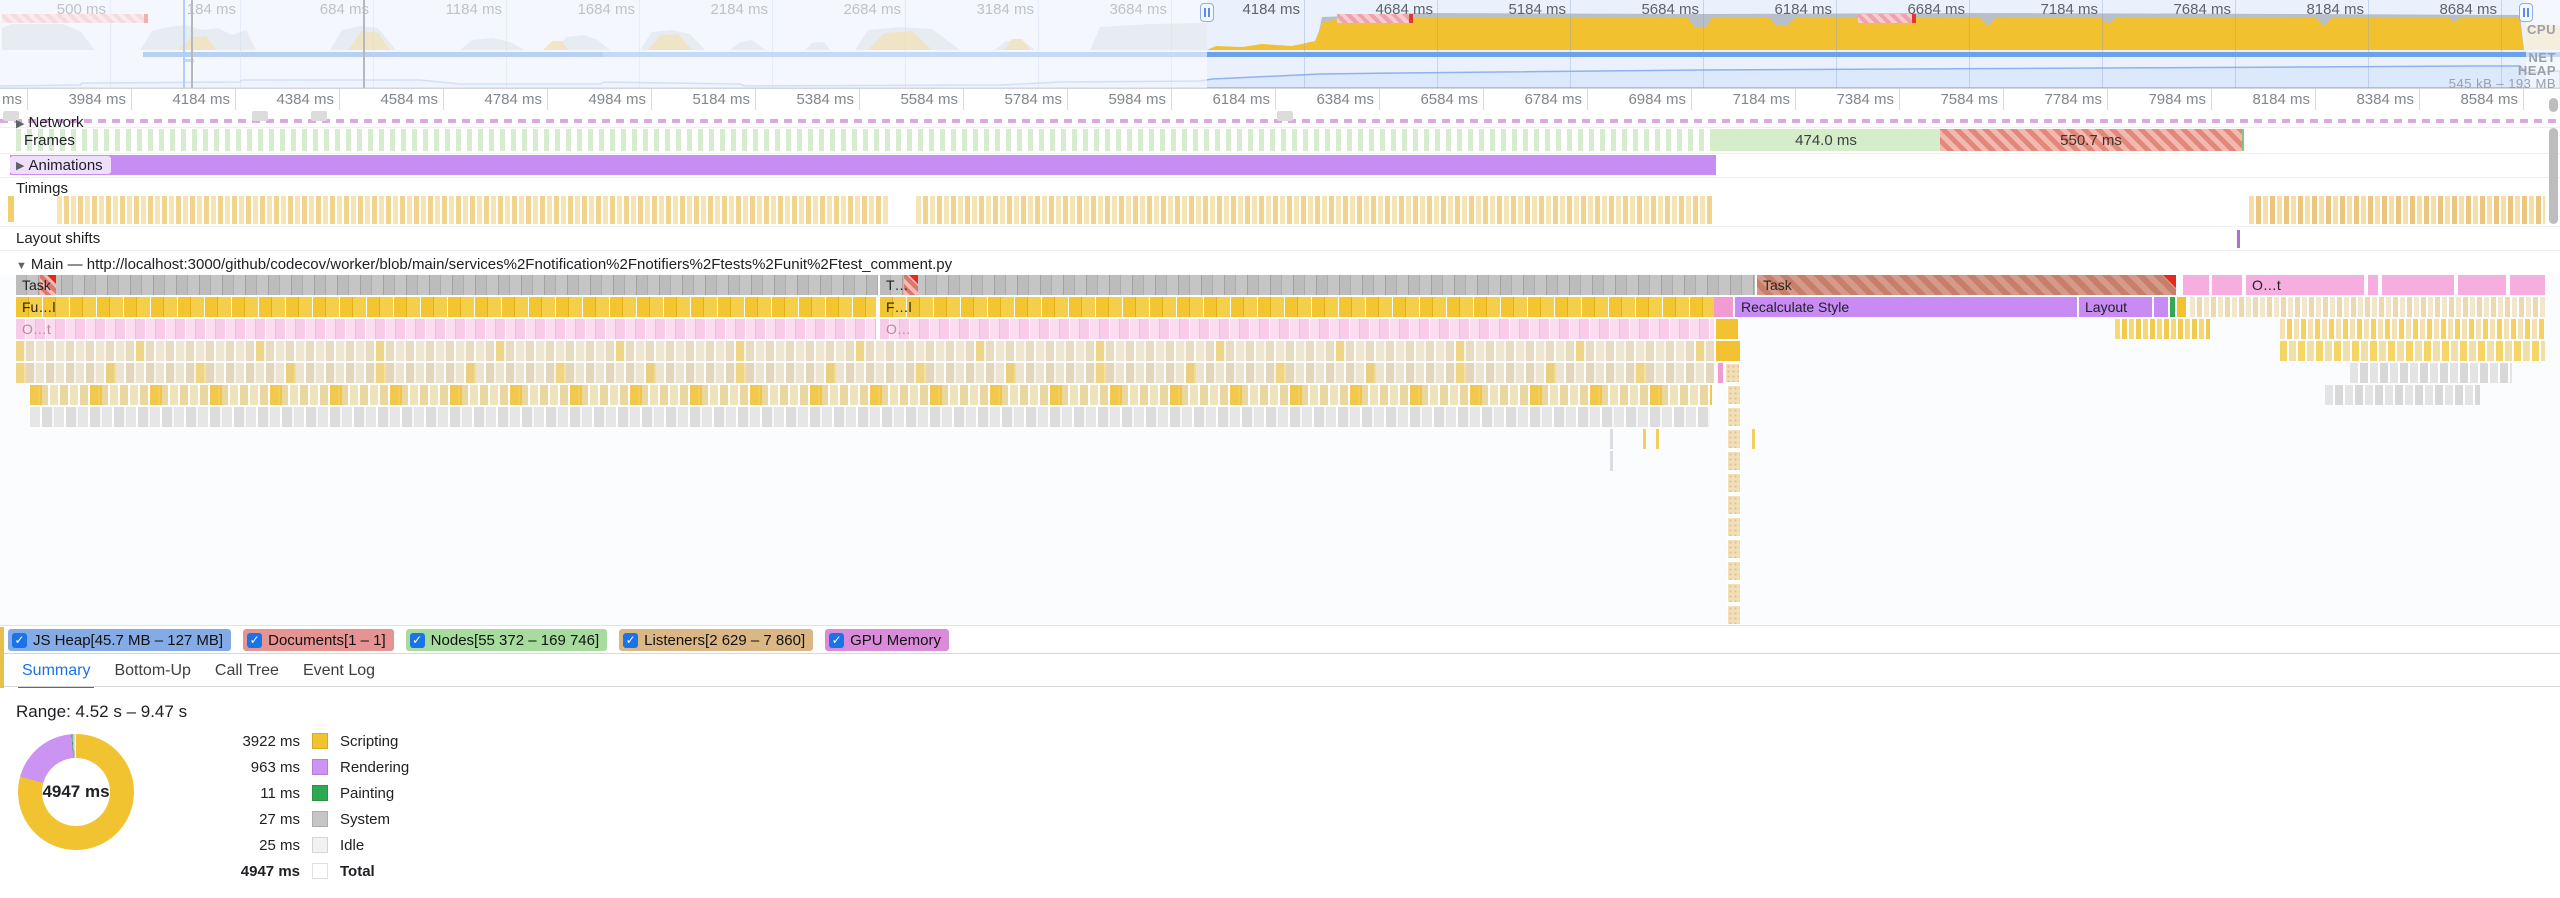  Describe the element at coordinates (318, 640) in the screenshot. I see `counter-chip-documents: ✓ Documents[1 – 1]` at that location.